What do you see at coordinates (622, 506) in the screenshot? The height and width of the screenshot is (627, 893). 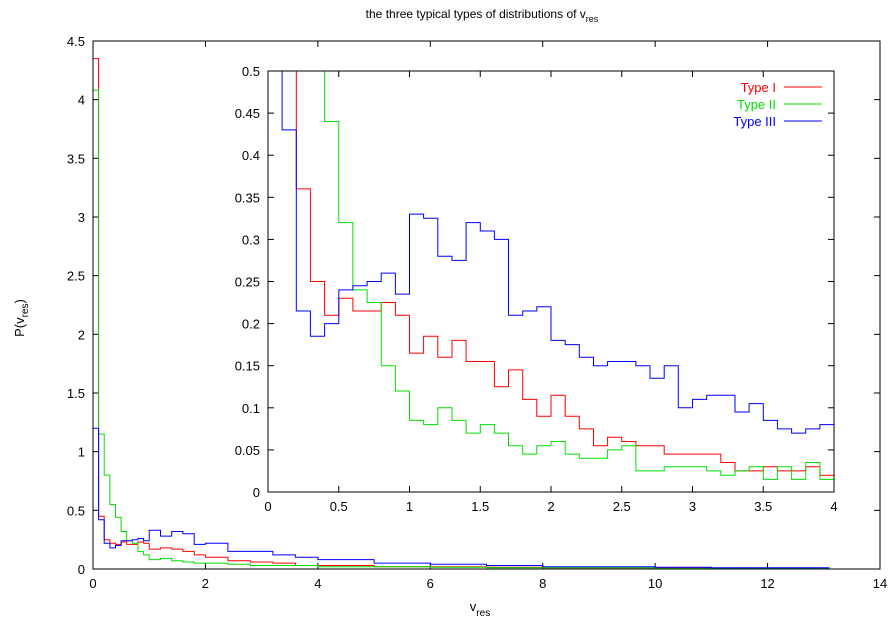 I see `inset-panel-xtick-label: 2.5` at bounding box center [622, 506].